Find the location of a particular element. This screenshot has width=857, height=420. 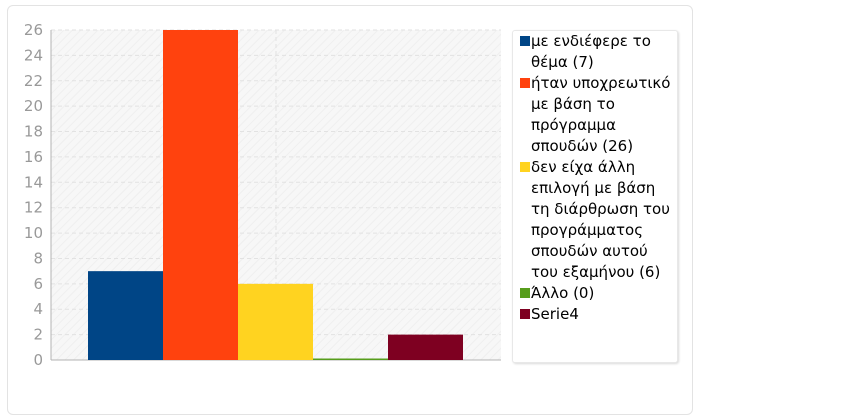

y-tick-label: 18 is located at coordinates (33, 132).